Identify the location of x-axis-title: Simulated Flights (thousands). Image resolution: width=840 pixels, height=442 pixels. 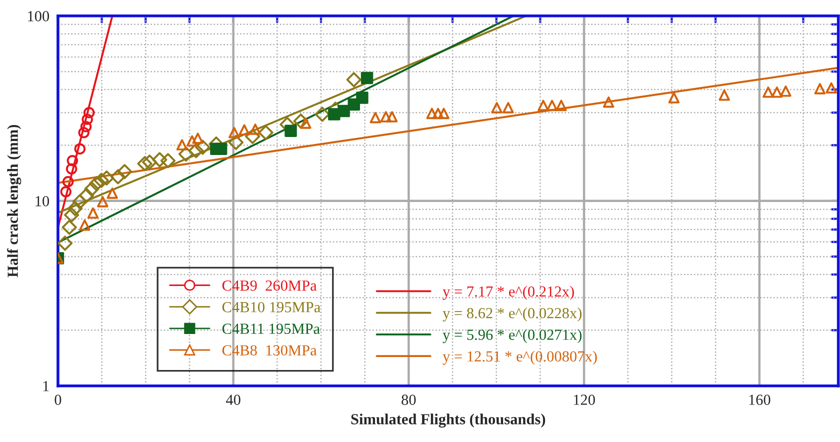
(448, 421).